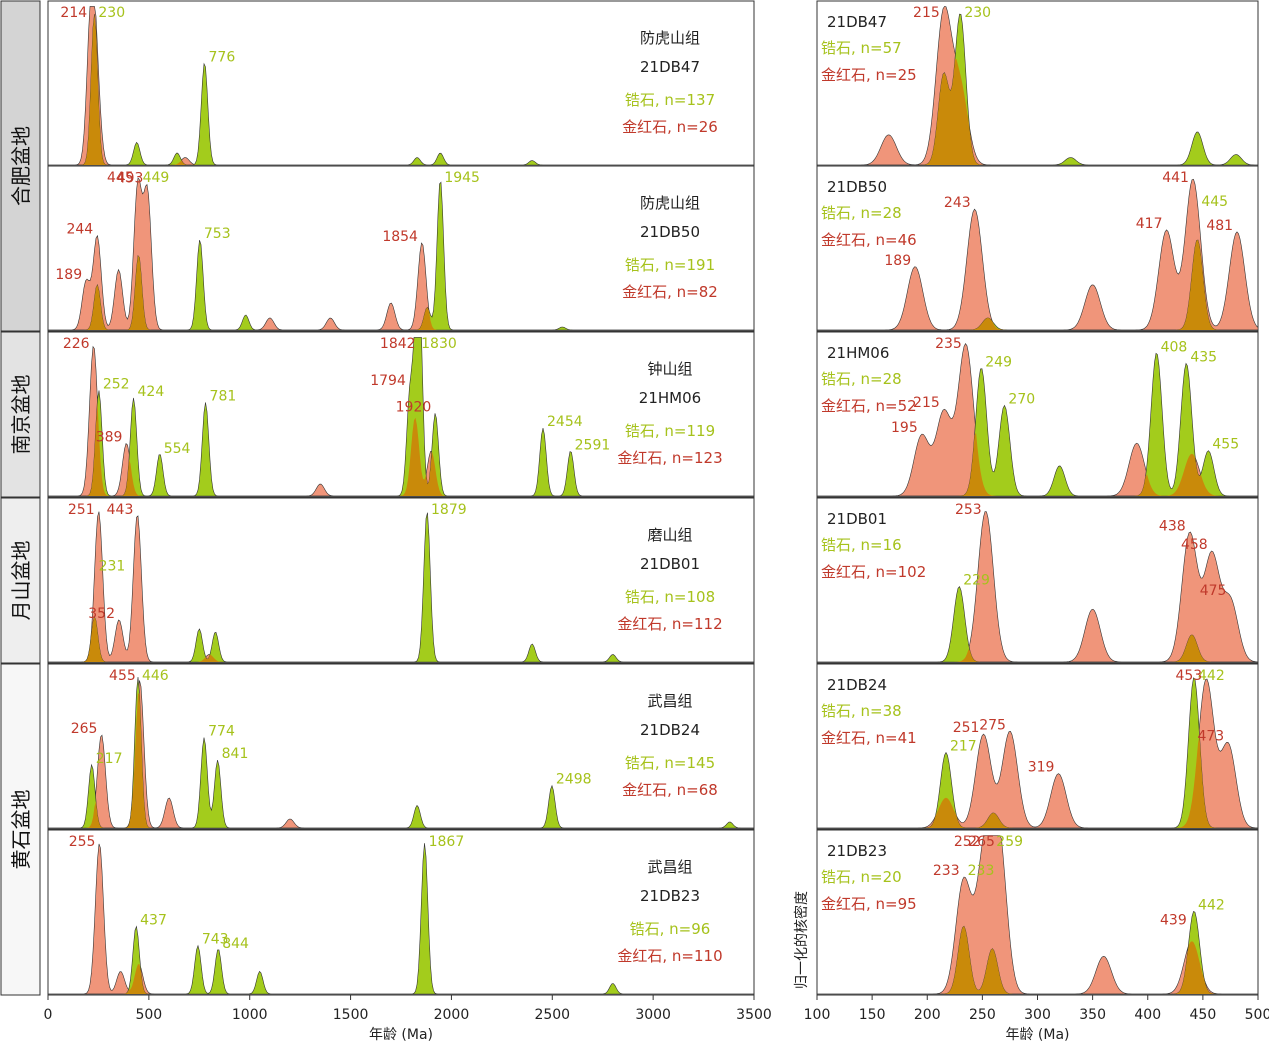  I want to click on x-tick-label: 100, so click(817, 1015).